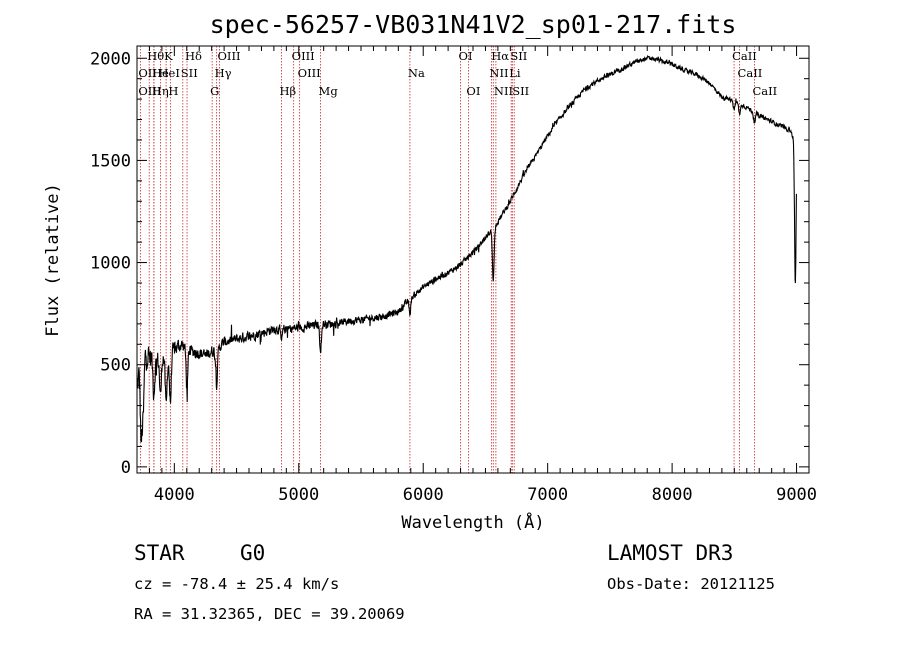  What do you see at coordinates (796, 495) in the screenshot?
I see `x-tick-label: 9000` at bounding box center [796, 495].